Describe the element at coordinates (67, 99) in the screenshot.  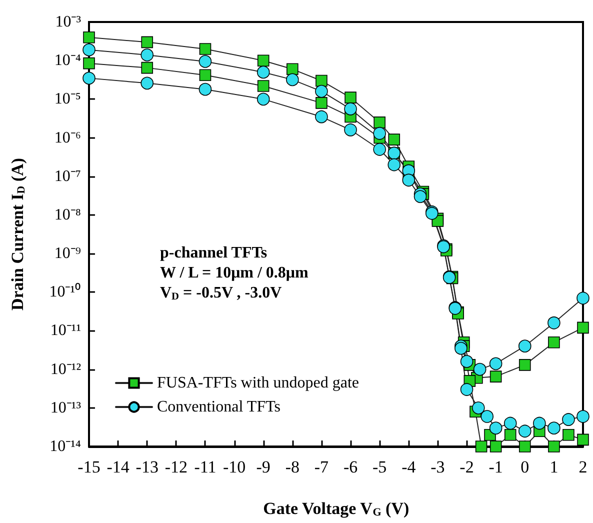
I see `y-tick-label: 10⁻⁵` at that location.